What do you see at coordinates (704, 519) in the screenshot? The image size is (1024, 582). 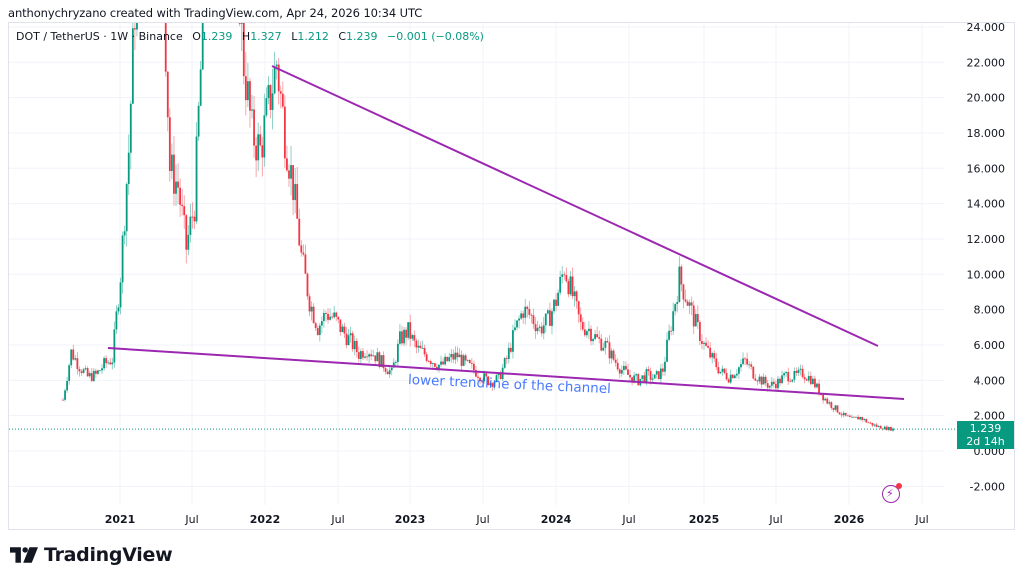 I see `time-tick-label: 2025` at bounding box center [704, 519].